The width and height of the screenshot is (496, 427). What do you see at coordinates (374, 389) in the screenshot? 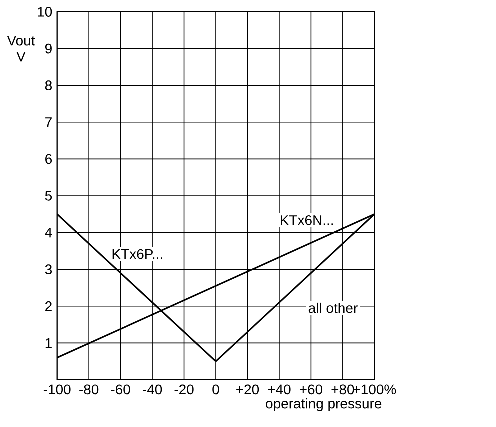
I see `x-tick-label: +100%` at bounding box center [374, 389].